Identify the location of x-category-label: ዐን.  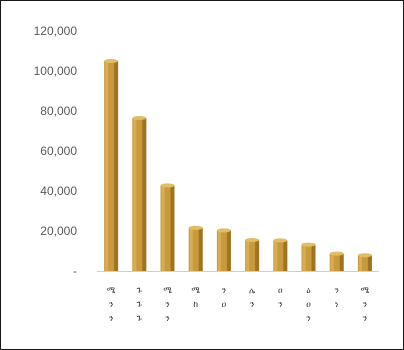
(280, 298).